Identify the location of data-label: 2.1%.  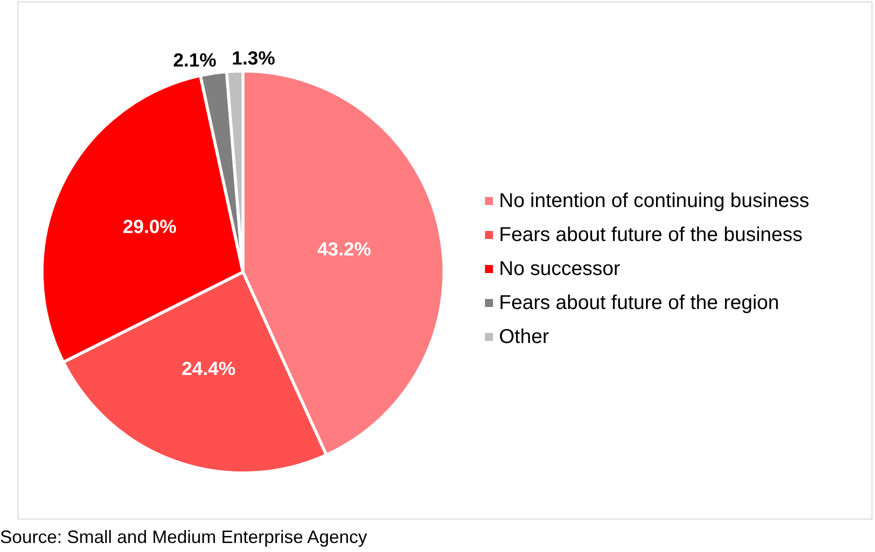
(195, 61).